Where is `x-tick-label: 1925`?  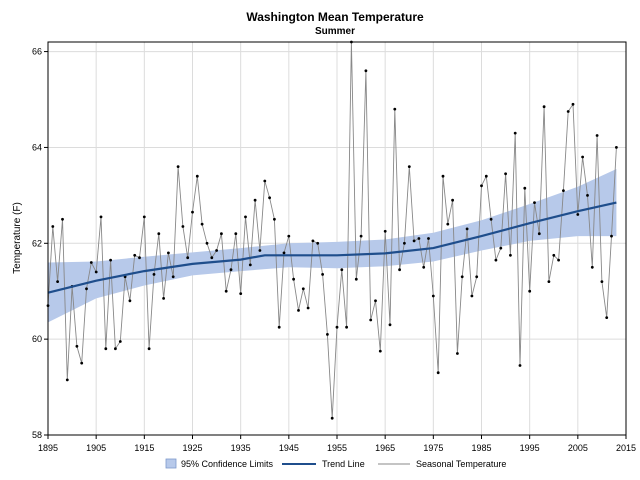
x-tick-label: 1925 is located at coordinates (192, 448).